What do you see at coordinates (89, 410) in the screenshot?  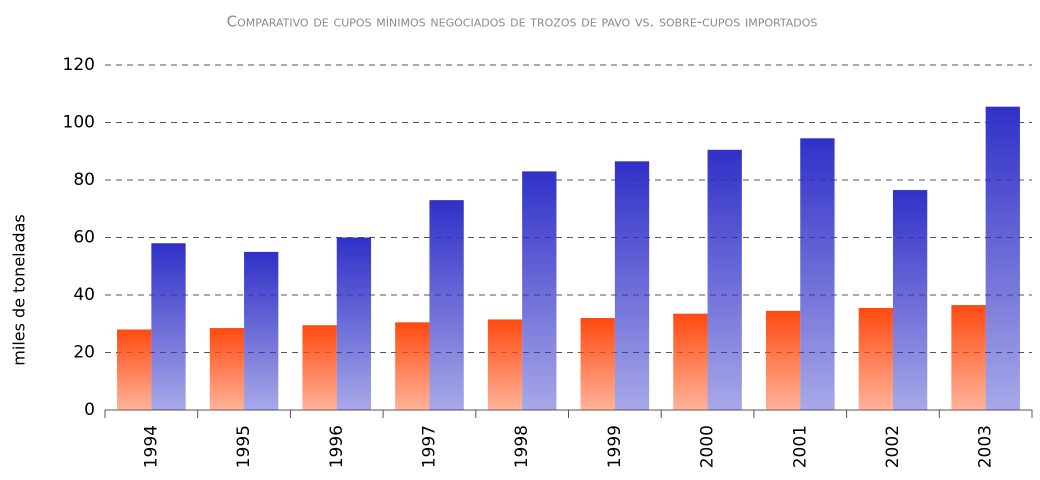 I see `y-tick-label: 0` at bounding box center [89, 410].